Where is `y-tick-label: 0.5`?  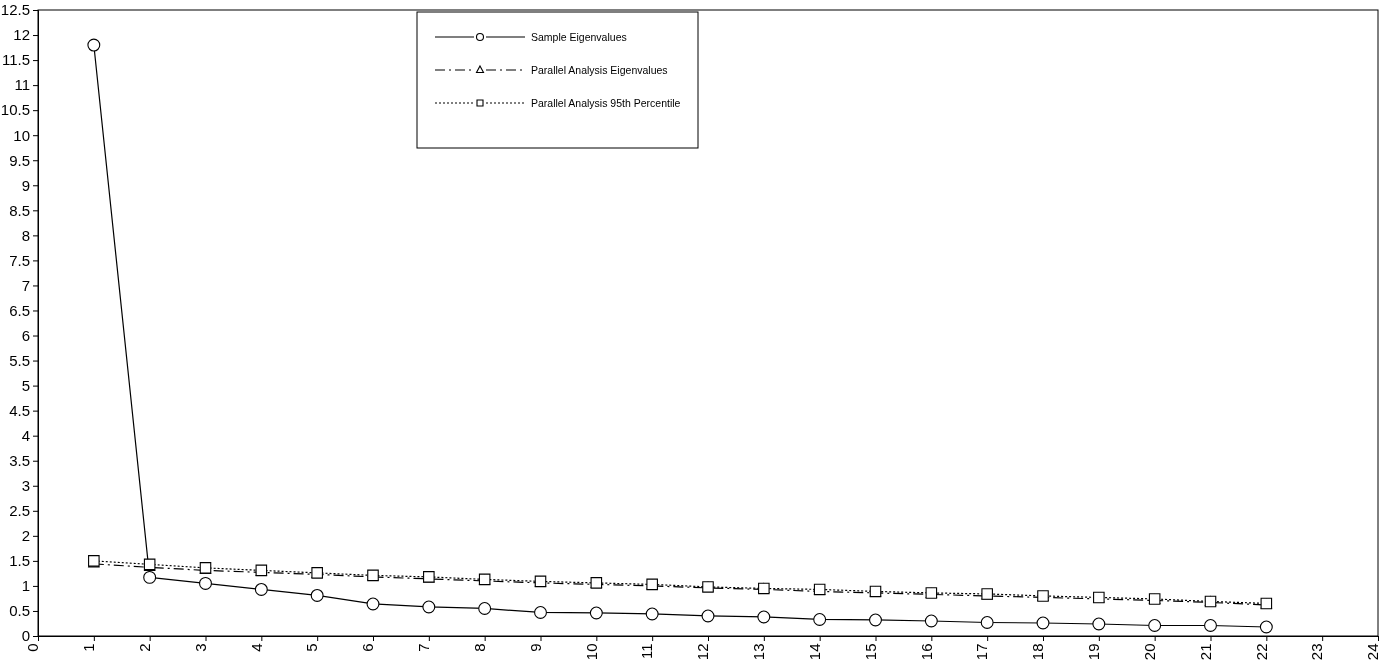
y-tick-label: 0.5 is located at coordinates (19, 611).